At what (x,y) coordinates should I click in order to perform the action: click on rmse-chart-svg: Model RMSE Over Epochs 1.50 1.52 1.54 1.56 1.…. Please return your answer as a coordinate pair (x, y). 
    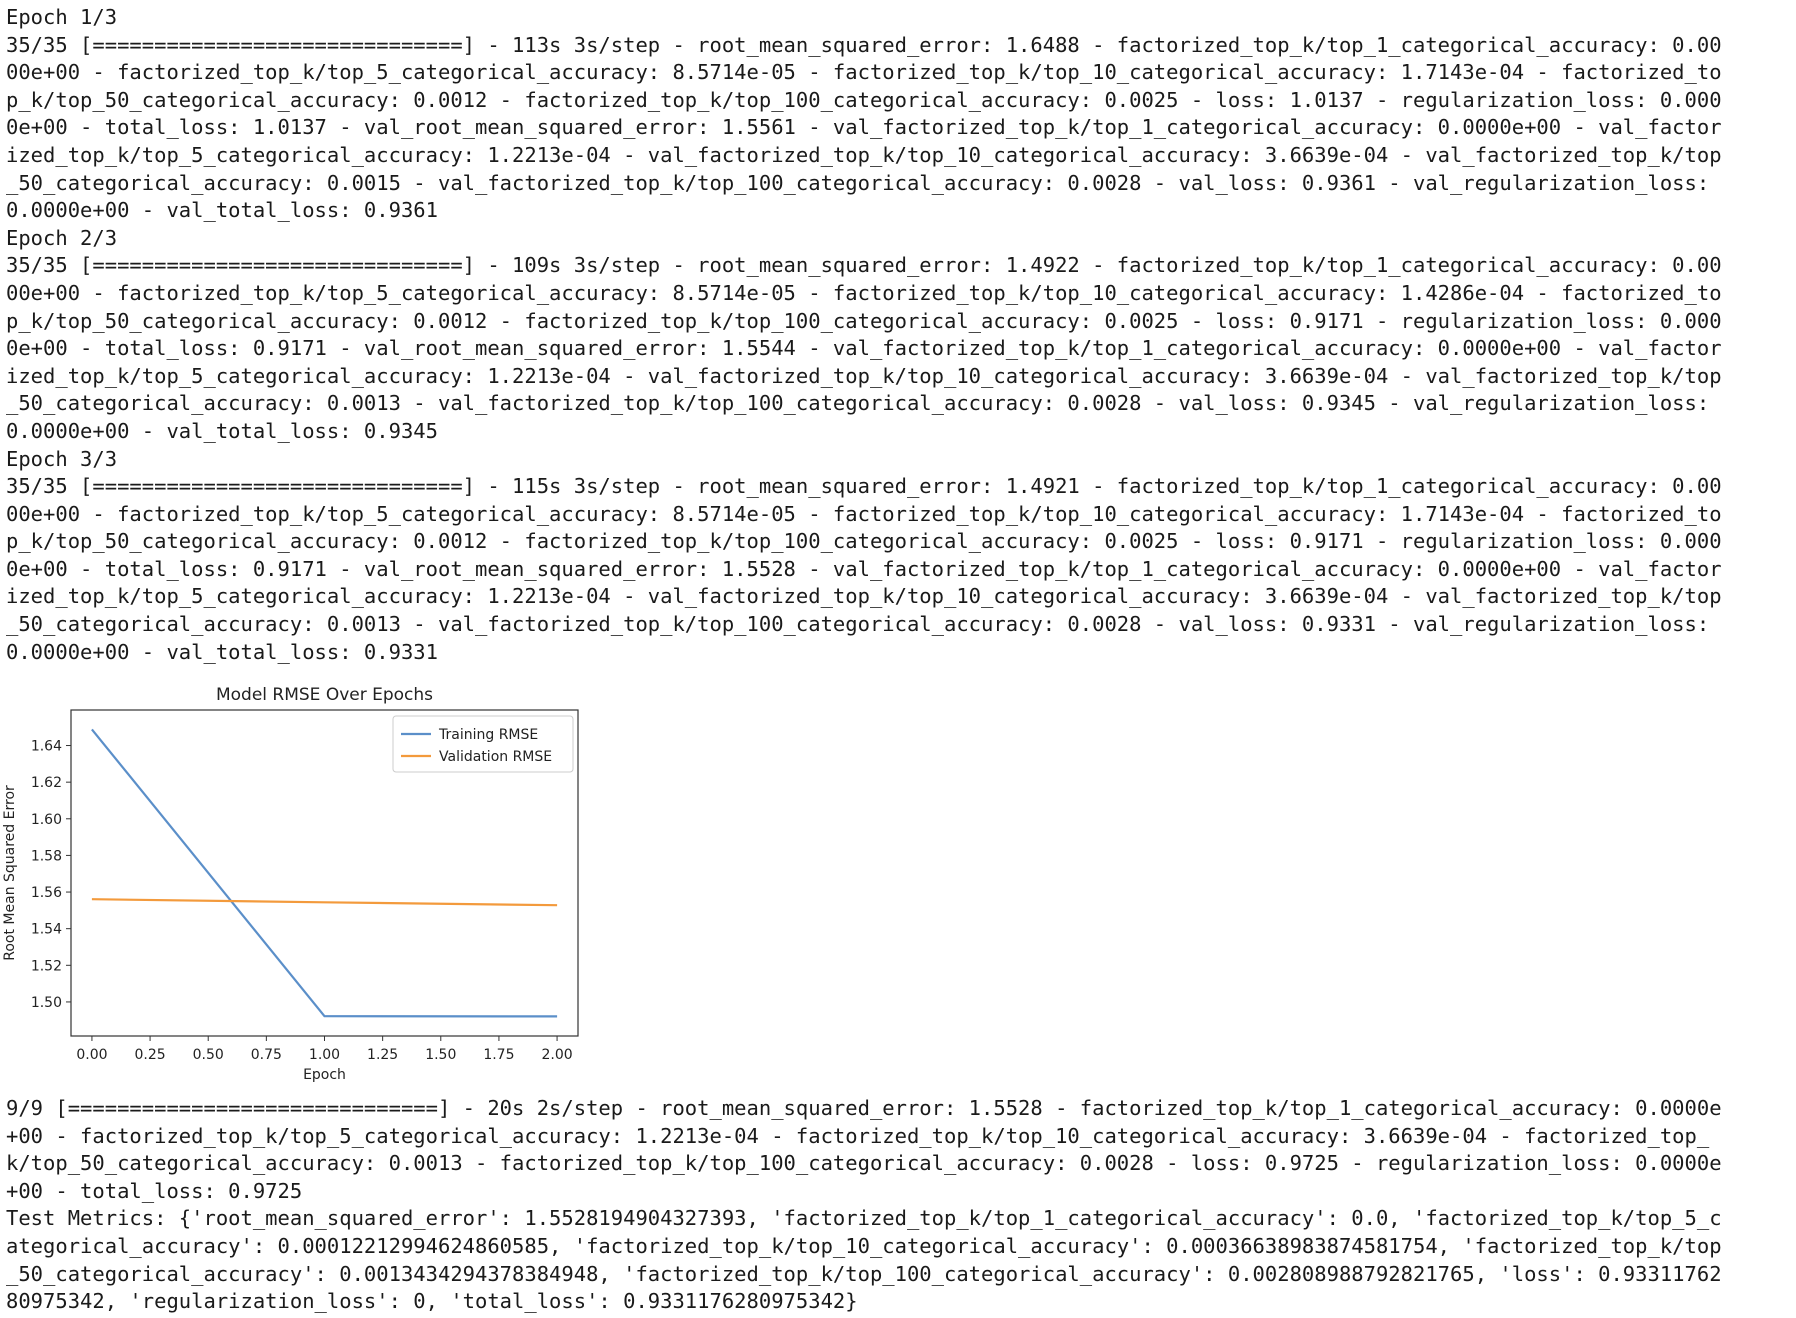
    Looking at the image, I should click on (290, 884).